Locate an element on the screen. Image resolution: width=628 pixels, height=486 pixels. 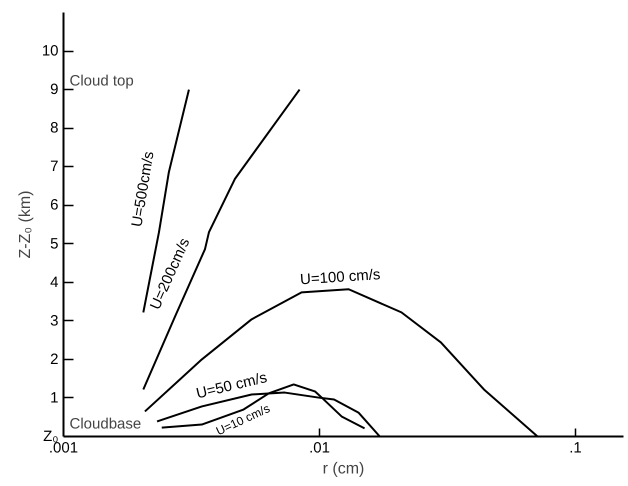
x-tick-label: .01 is located at coordinates (319, 448).